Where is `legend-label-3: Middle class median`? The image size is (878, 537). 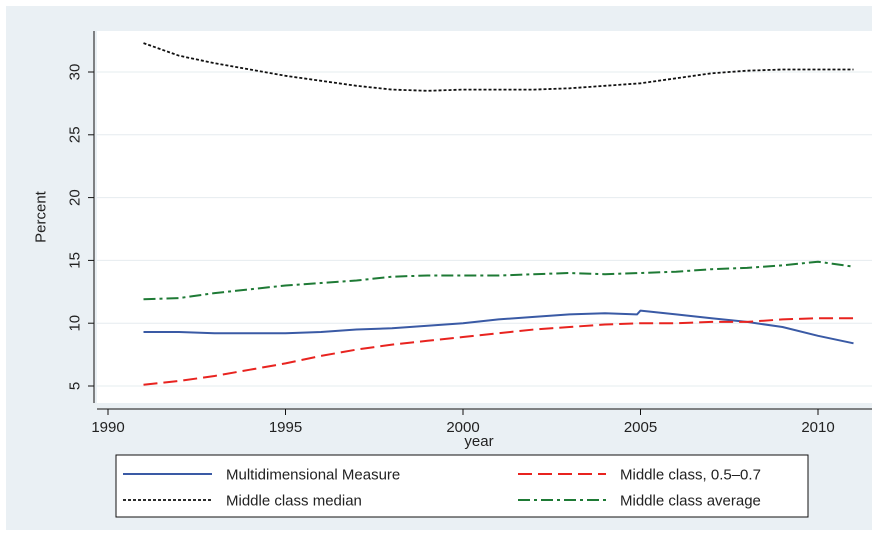
legend-label-3: Middle class median is located at coordinates (294, 500).